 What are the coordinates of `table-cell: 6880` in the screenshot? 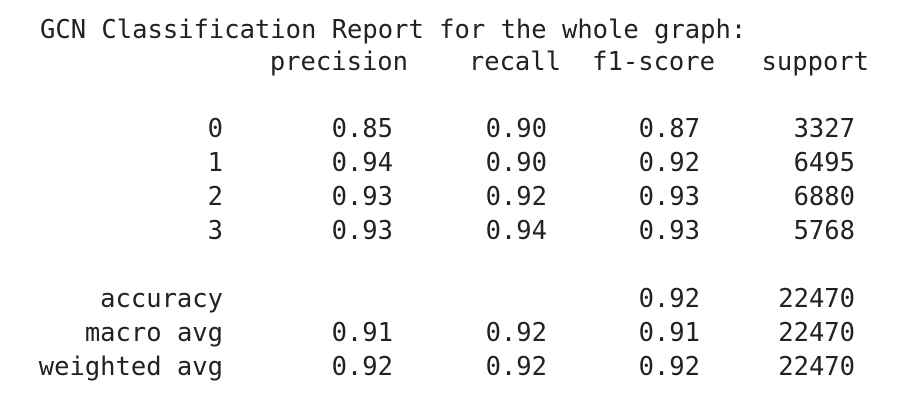 It's located at (824, 197).